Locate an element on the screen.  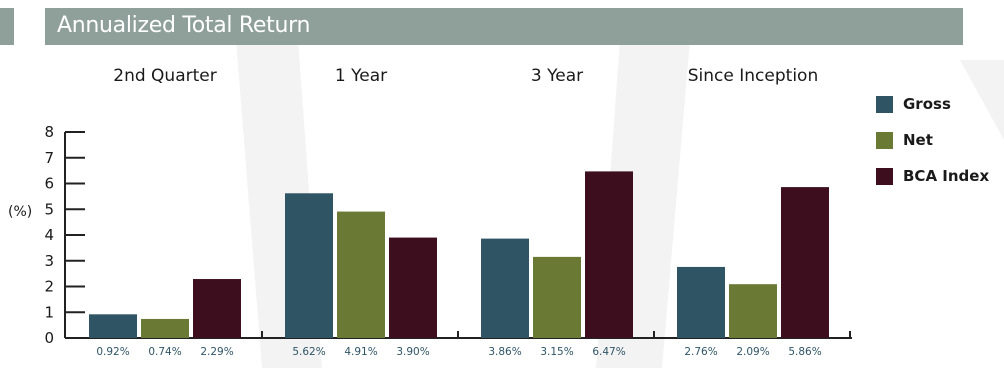
title-bar: Annualized Total Return is located at coordinates (504, 26).